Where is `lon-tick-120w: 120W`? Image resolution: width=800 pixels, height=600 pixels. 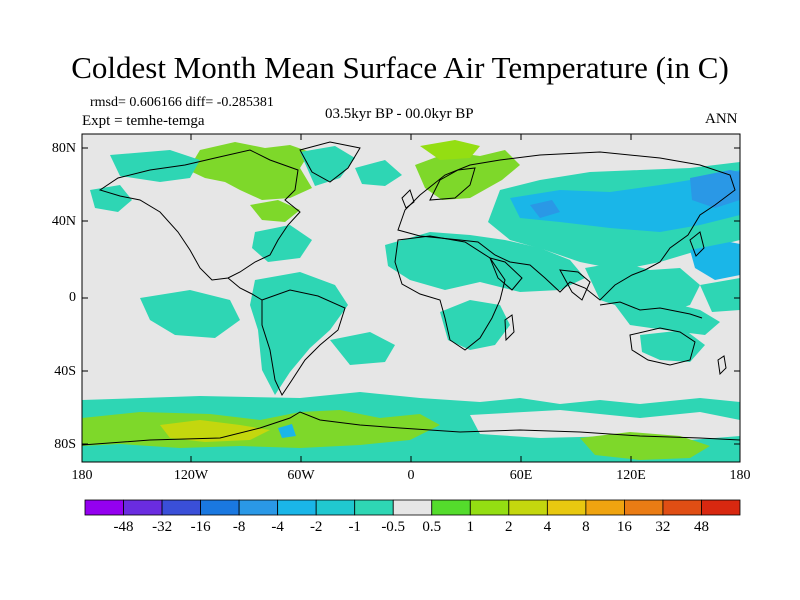
lon-tick-120w: 120W is located at coordinates (191, 475).